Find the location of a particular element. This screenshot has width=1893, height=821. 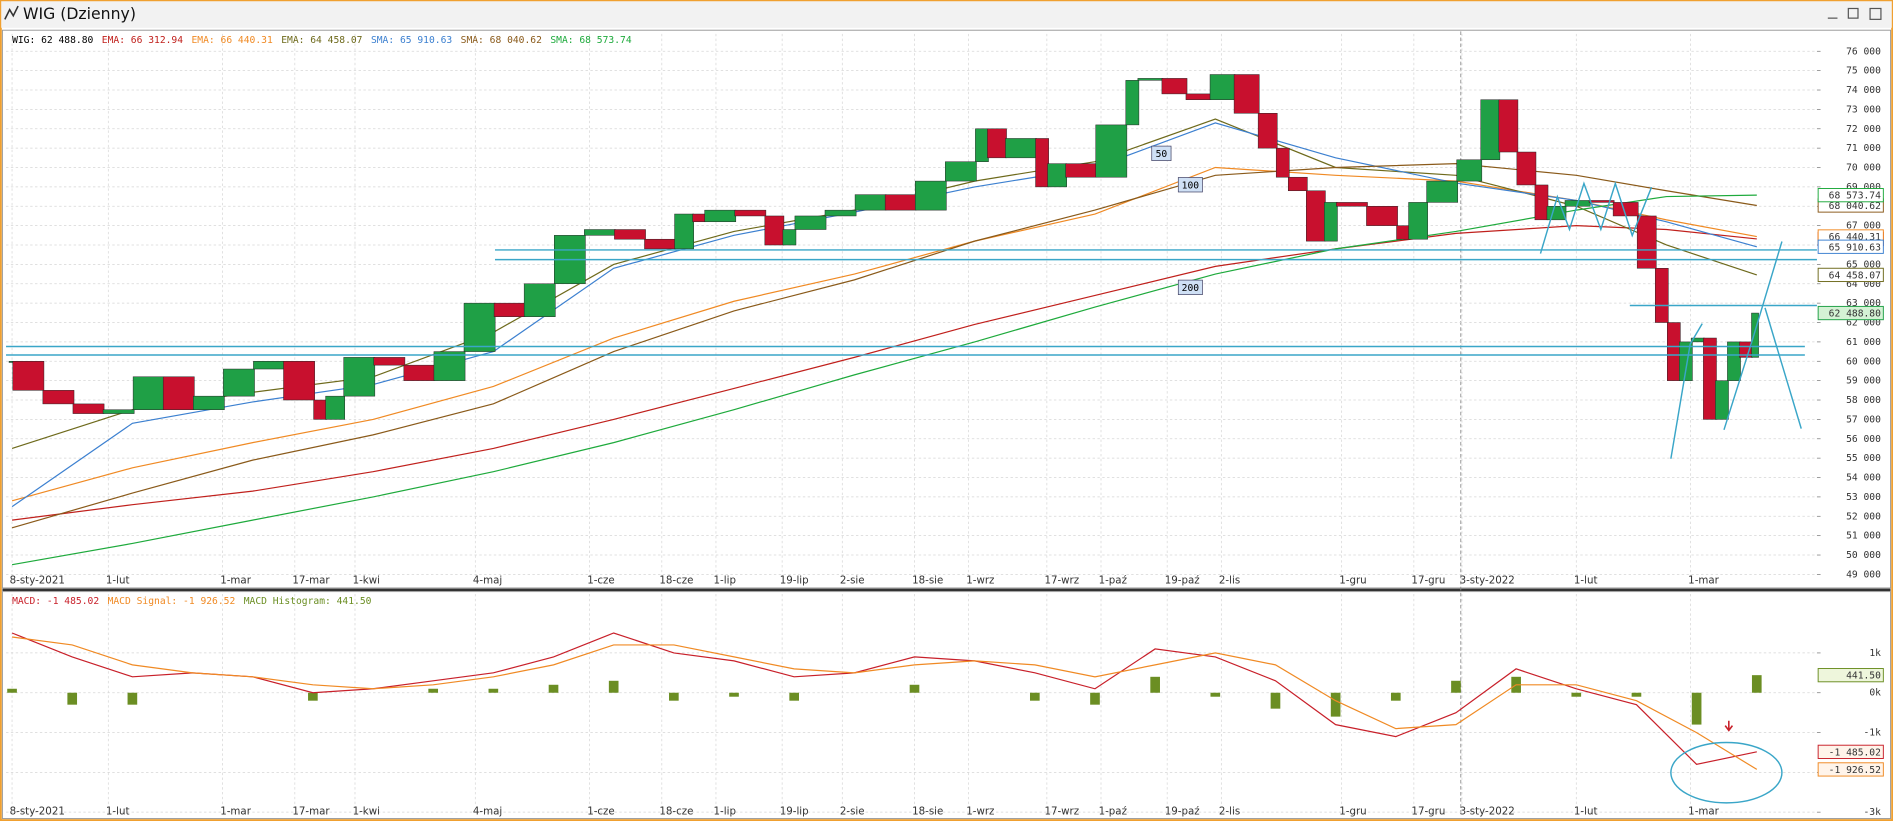

legend-entry: SMA: 68 040.62 is located at coordinates (501, 40).